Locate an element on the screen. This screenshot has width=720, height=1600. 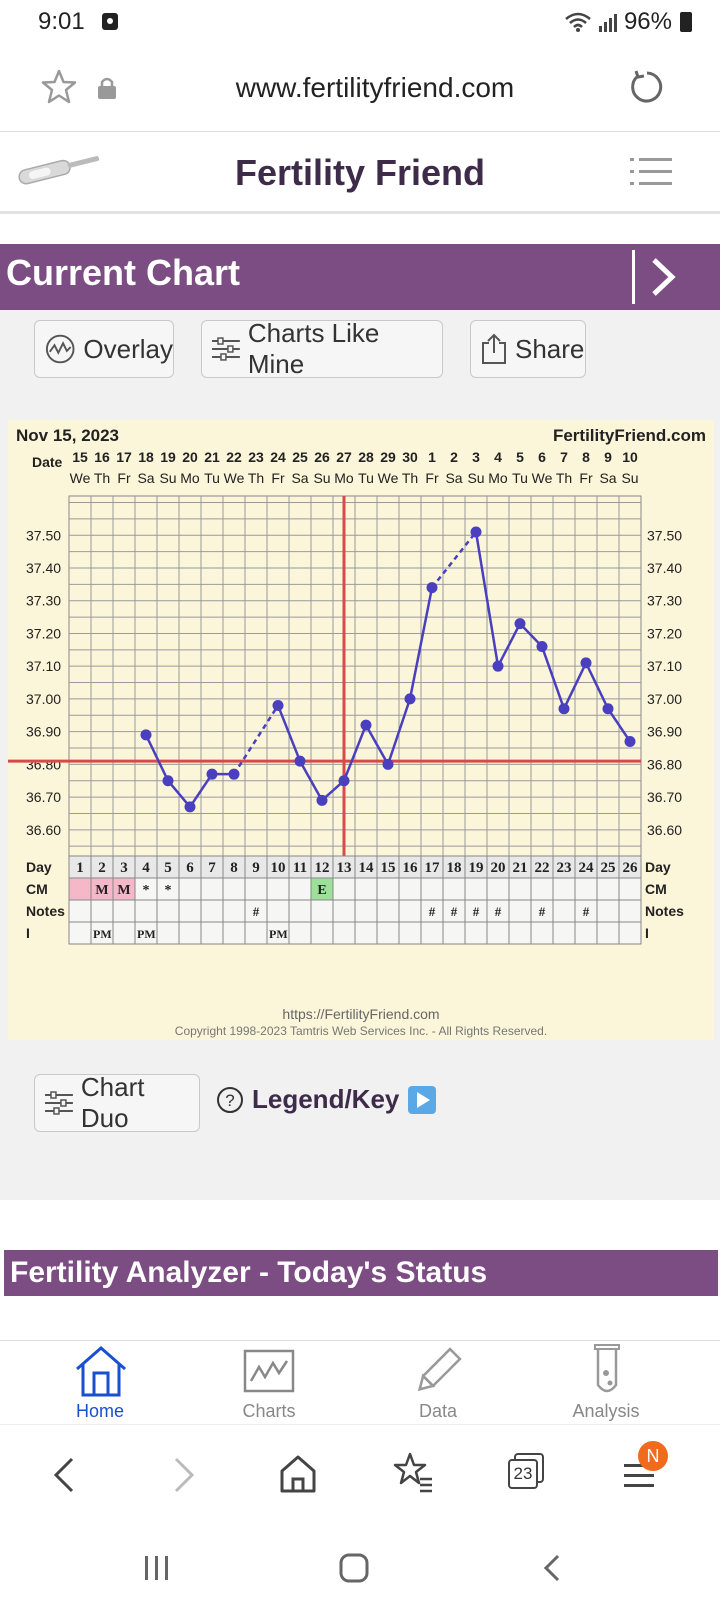
date-label: 15 is located at coordinates (80, 457).